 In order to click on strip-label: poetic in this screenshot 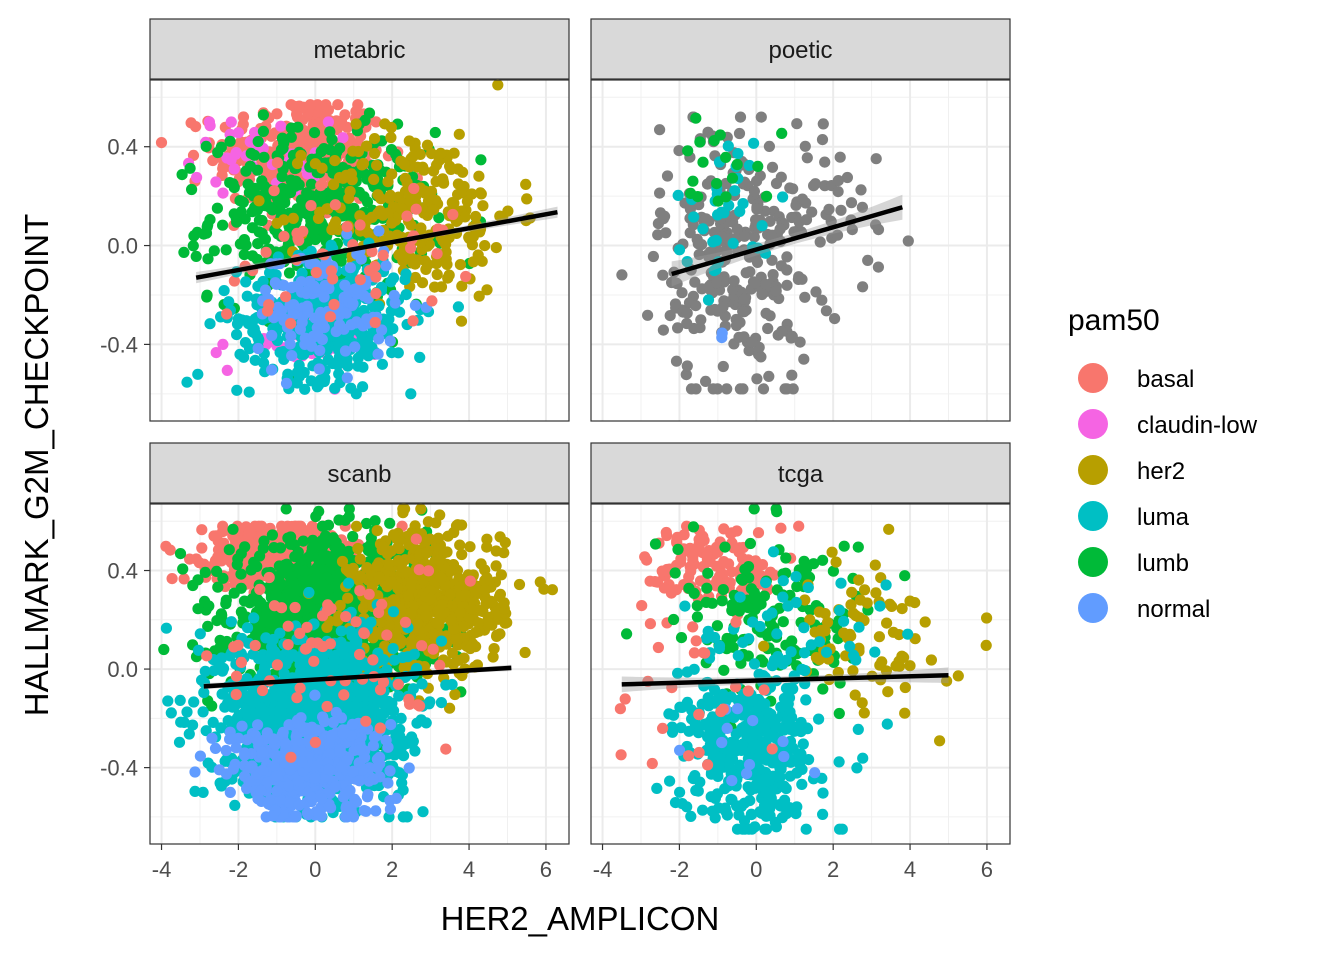, I will do `click(800, 50)`.